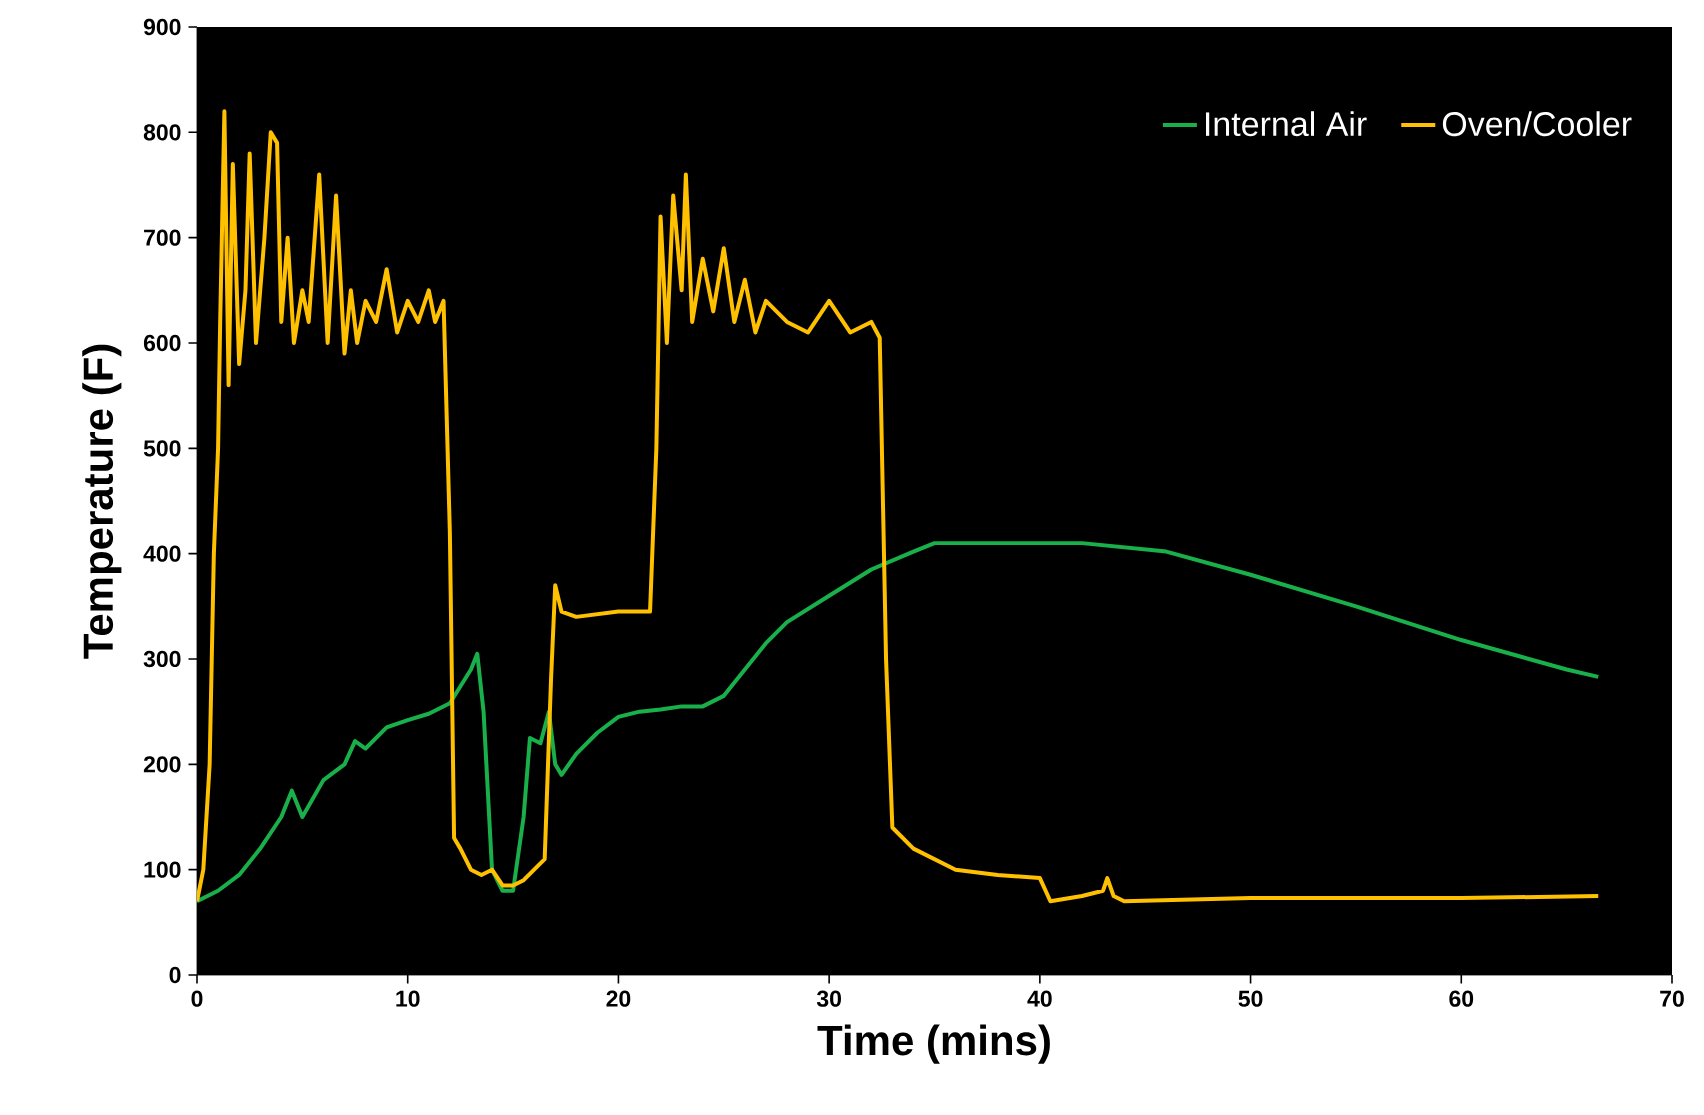 The width and height of the screenshot is (1704, 1115). I want to click on y-tick-label: 100, so click(162, 869).